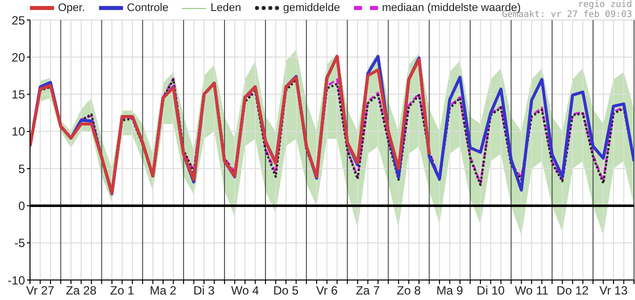 This screenshot has height=300, width=635. What do you see at coordinates (22, 205) in the screenshot?
I see `y-tick-label: 0` at bounding box center [22, 205].